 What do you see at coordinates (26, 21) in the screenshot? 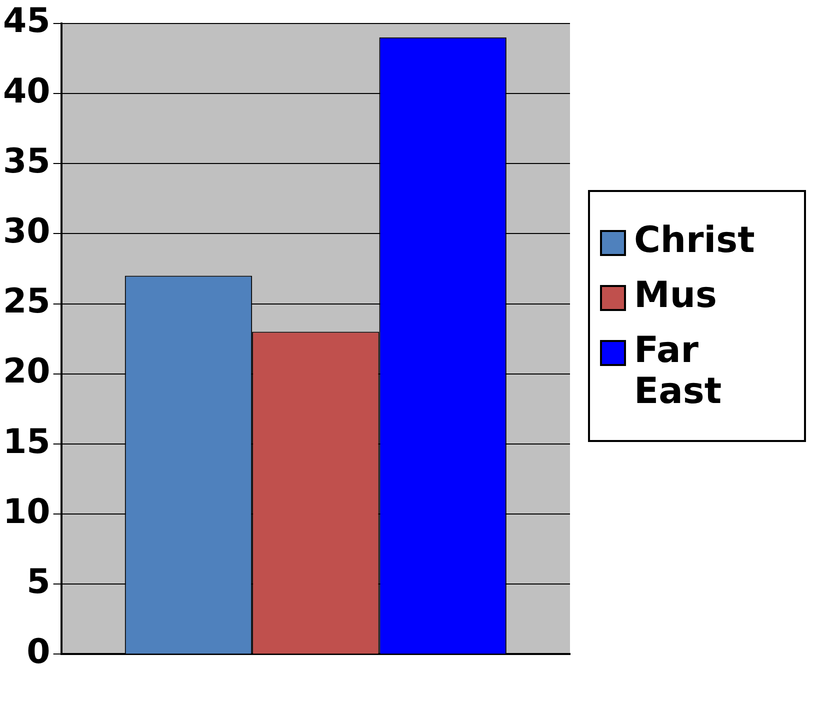
I see `y-tick-label: 45` at bounding box center [26, 21].